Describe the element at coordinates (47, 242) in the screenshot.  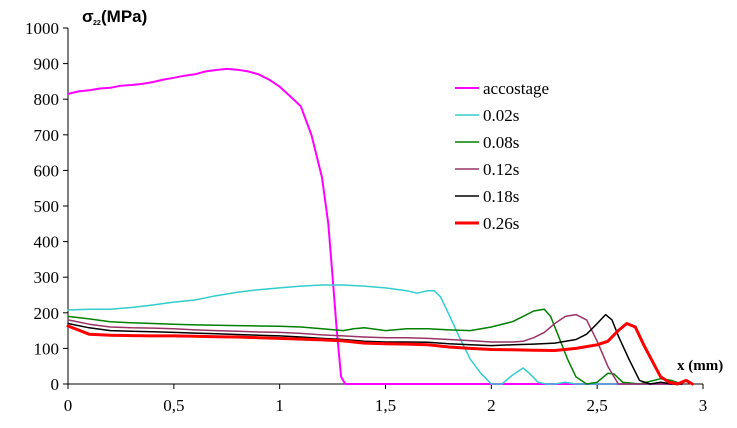
I see `y-tick-label: 400` at that location.